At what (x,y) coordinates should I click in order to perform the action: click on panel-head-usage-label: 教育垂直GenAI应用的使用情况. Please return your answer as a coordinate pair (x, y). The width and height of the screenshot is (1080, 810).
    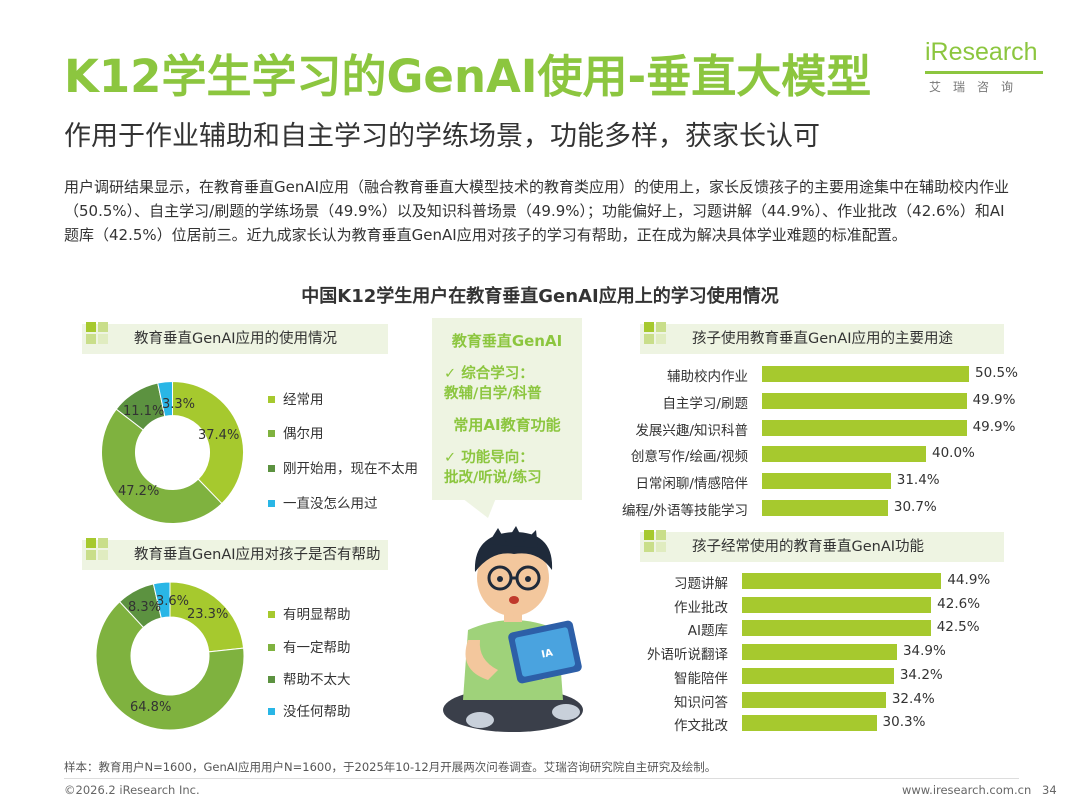
    Looking at the image, I should click on (236, 339).